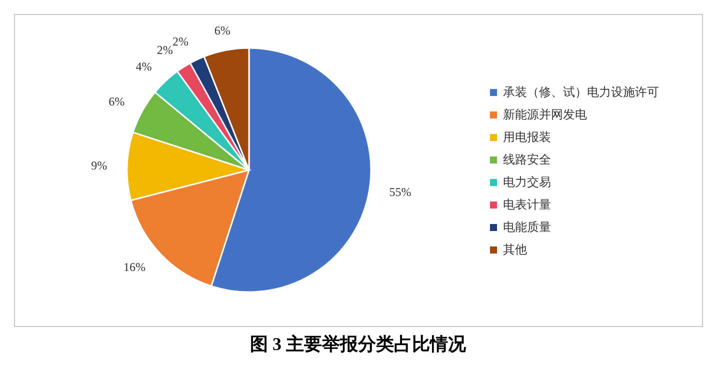  What do you see at coordinates (581, 92) in the screenshot?
I see `legend-label: 承装（修、试）电力设施许可` at bounding box center [581, 92].